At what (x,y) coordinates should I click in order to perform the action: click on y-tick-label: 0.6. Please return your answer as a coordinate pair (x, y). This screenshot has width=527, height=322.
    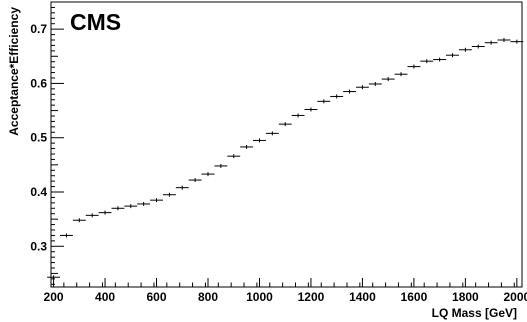
    Looking at the image, I should click on (38, 83).